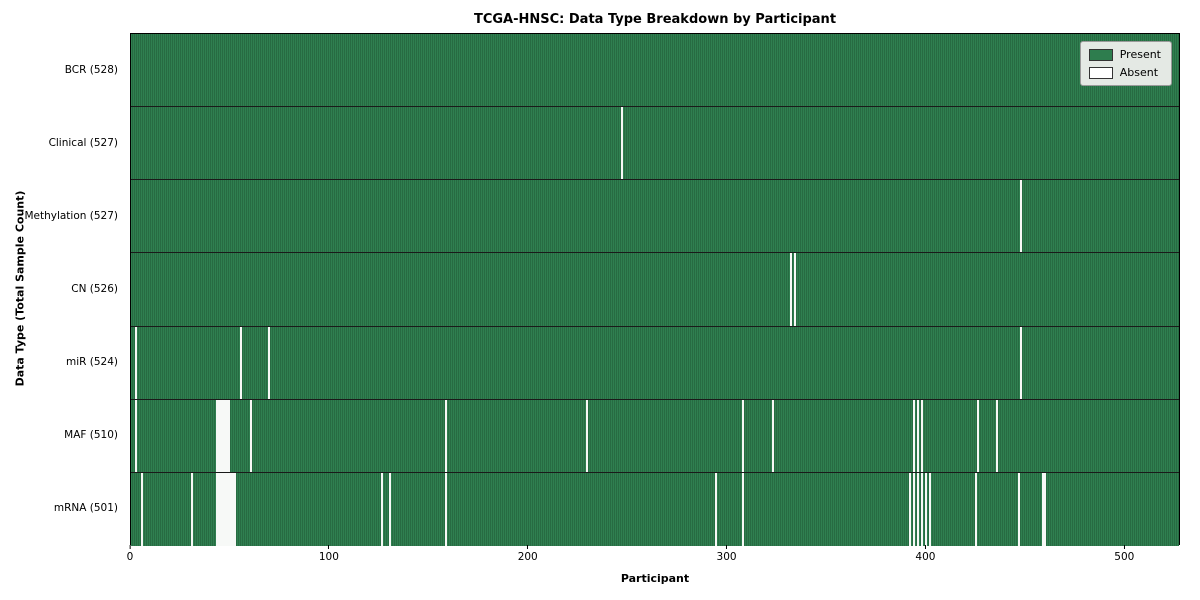 Image resolution: width=1200 pixels, height=600 pixels. I want to click on legend-item: Absent, so click(1124, 72).